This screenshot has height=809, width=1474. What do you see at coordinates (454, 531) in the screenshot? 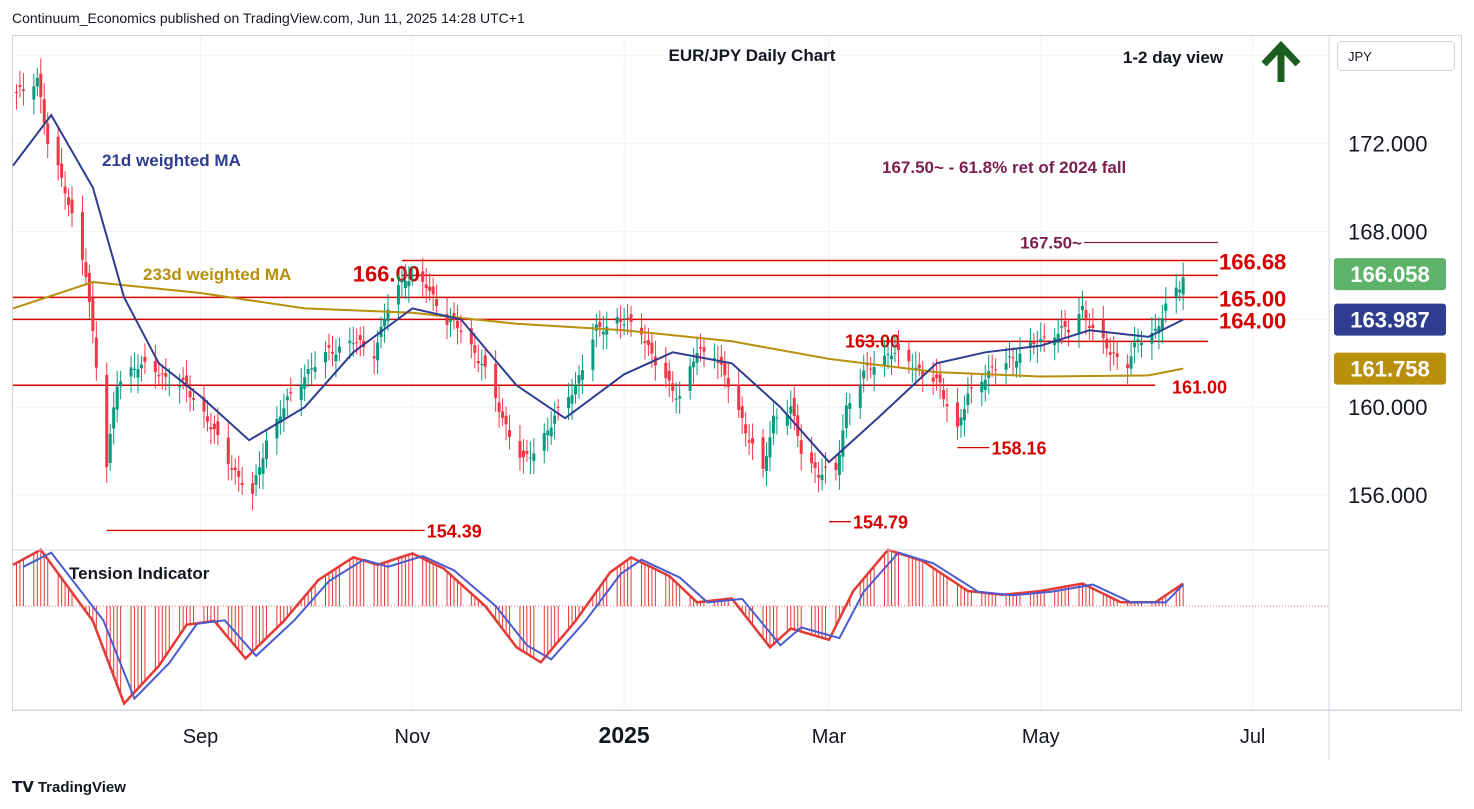
I see `level-label: 154.39` at bounding box center [454, 531].